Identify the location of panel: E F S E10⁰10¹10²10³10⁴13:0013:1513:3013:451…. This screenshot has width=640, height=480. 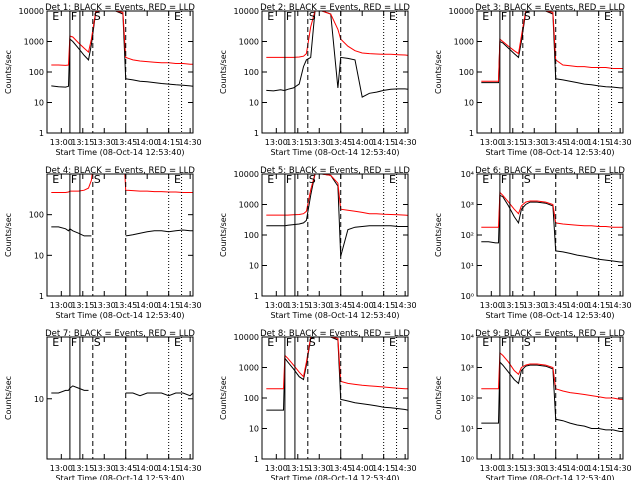
(533, 243).